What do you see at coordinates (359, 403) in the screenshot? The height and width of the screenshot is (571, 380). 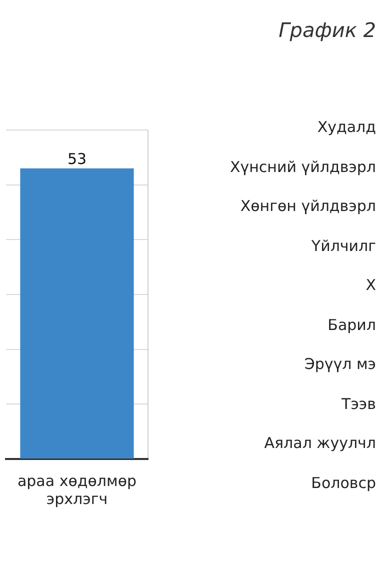 I see `text: Тээв` at bounding box center [359, 403].